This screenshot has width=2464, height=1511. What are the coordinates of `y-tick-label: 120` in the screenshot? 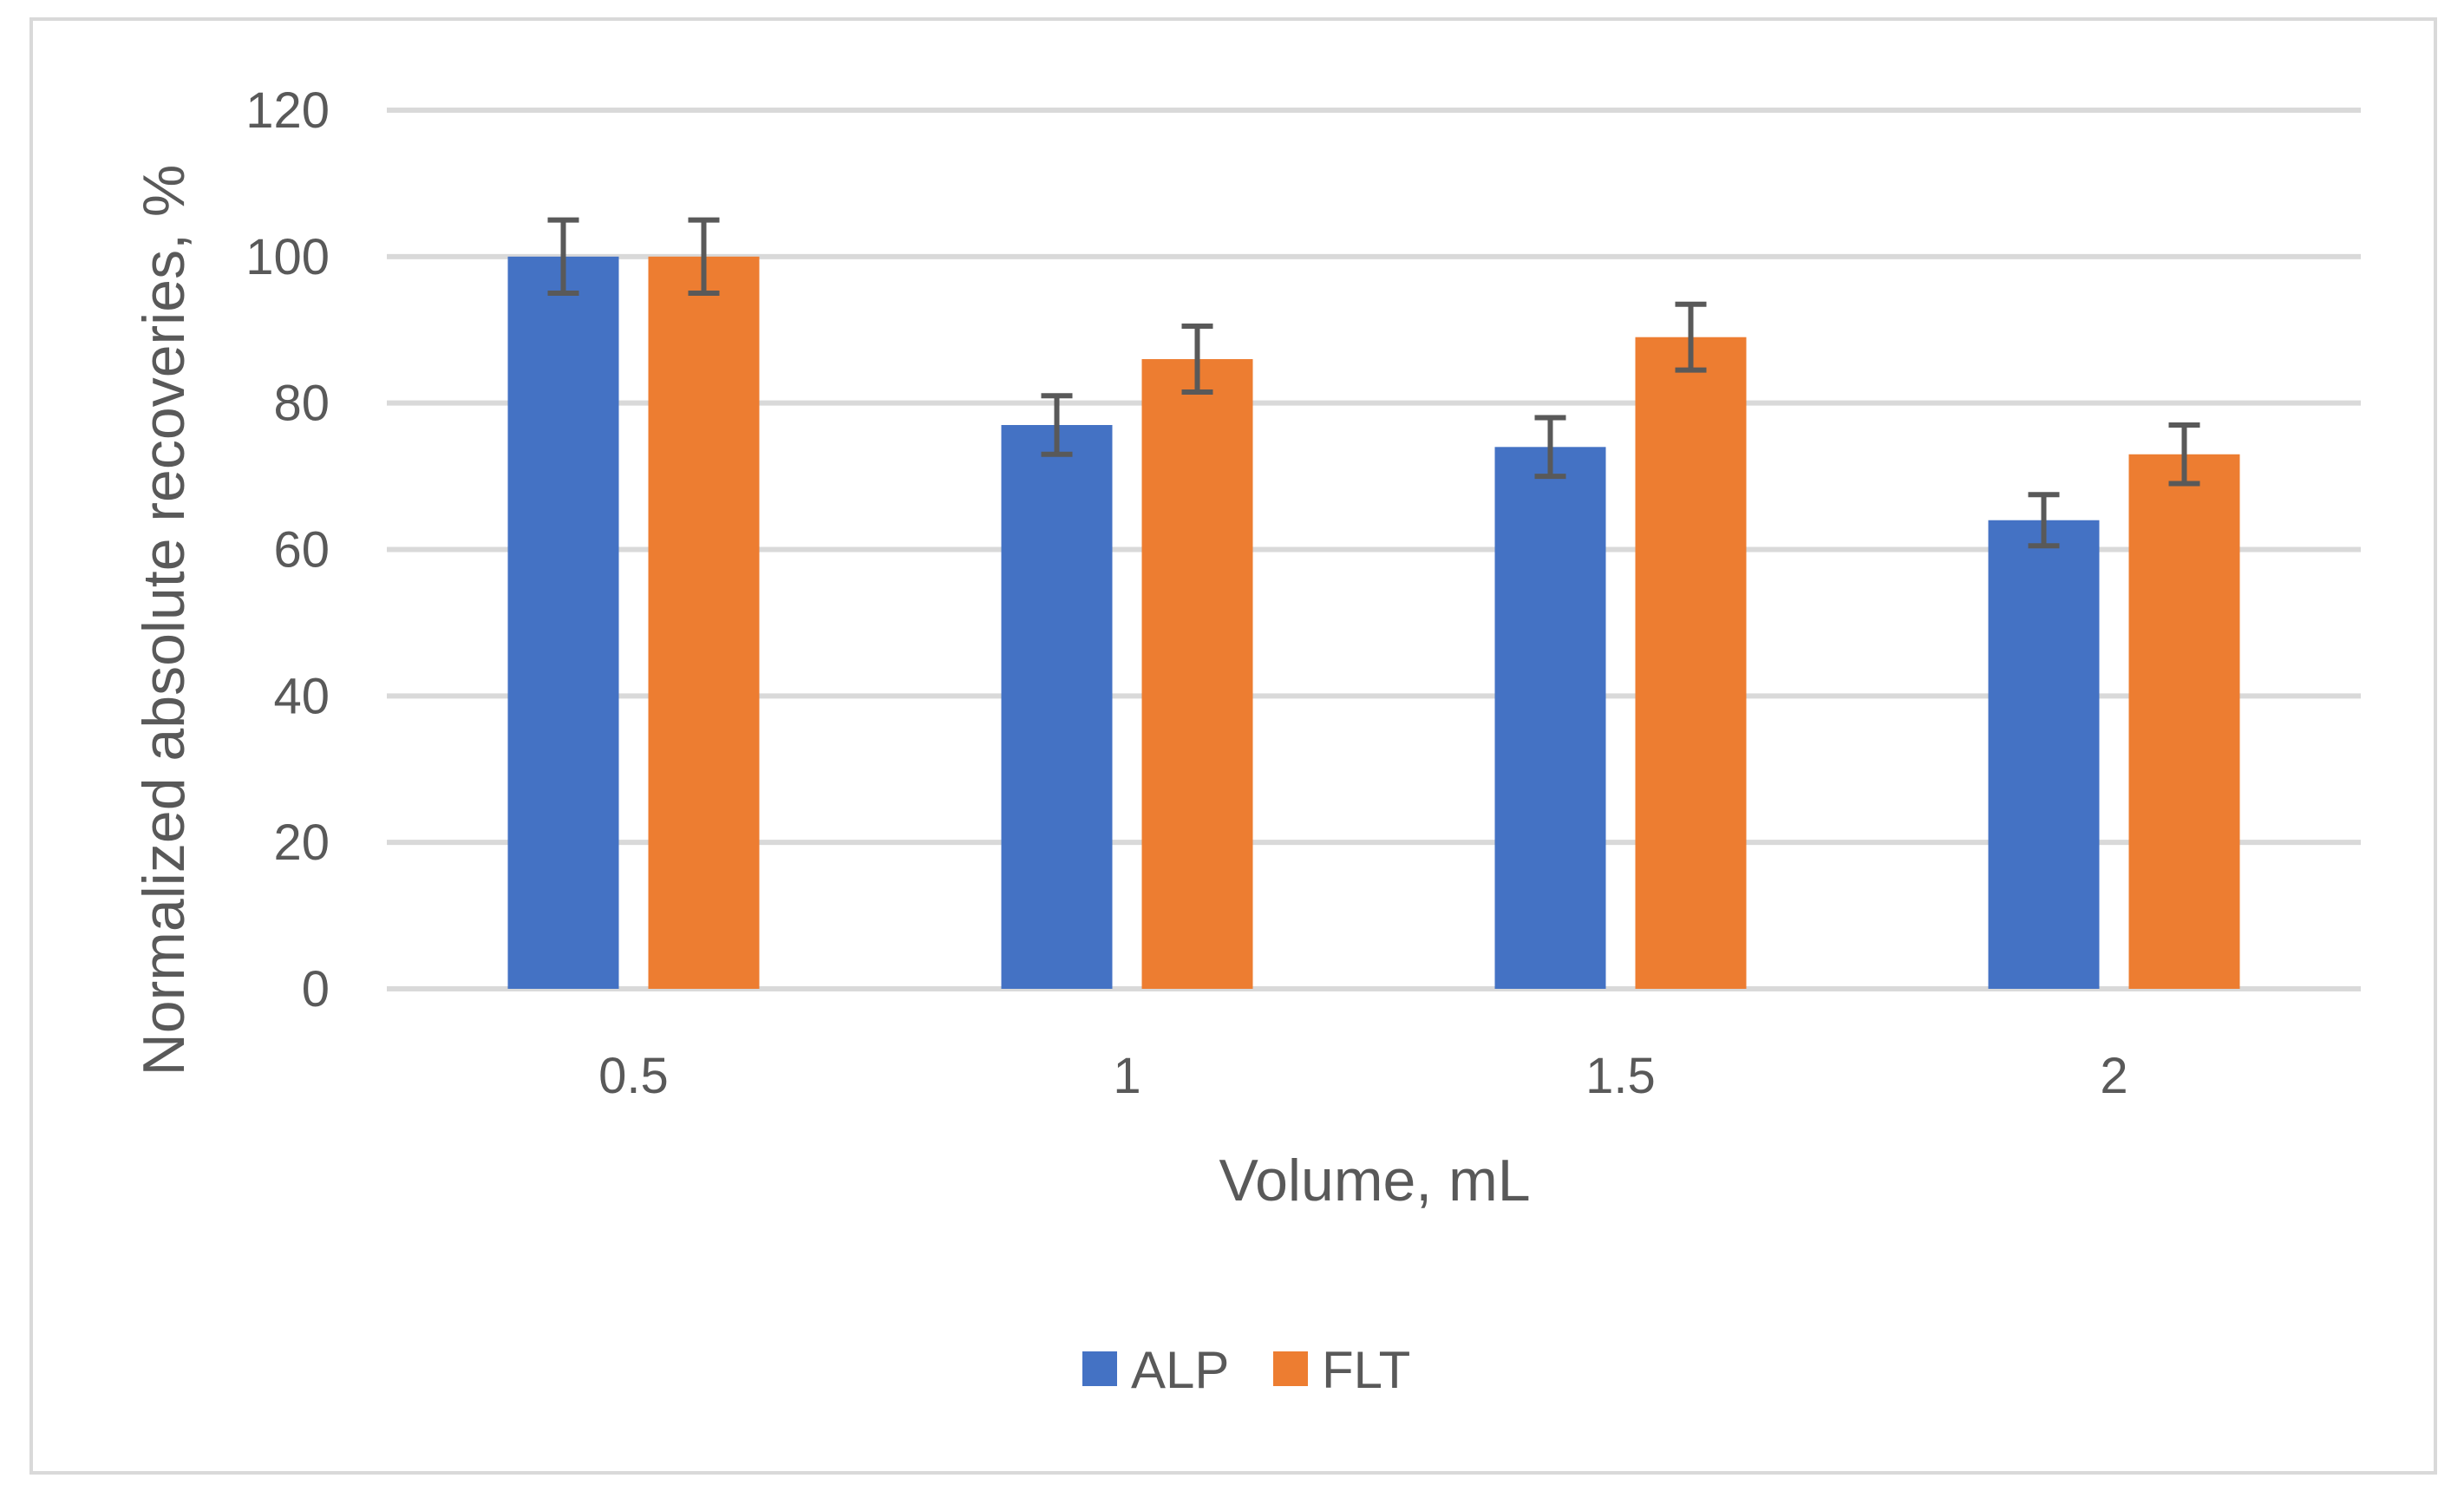 It's located at (287, 110).